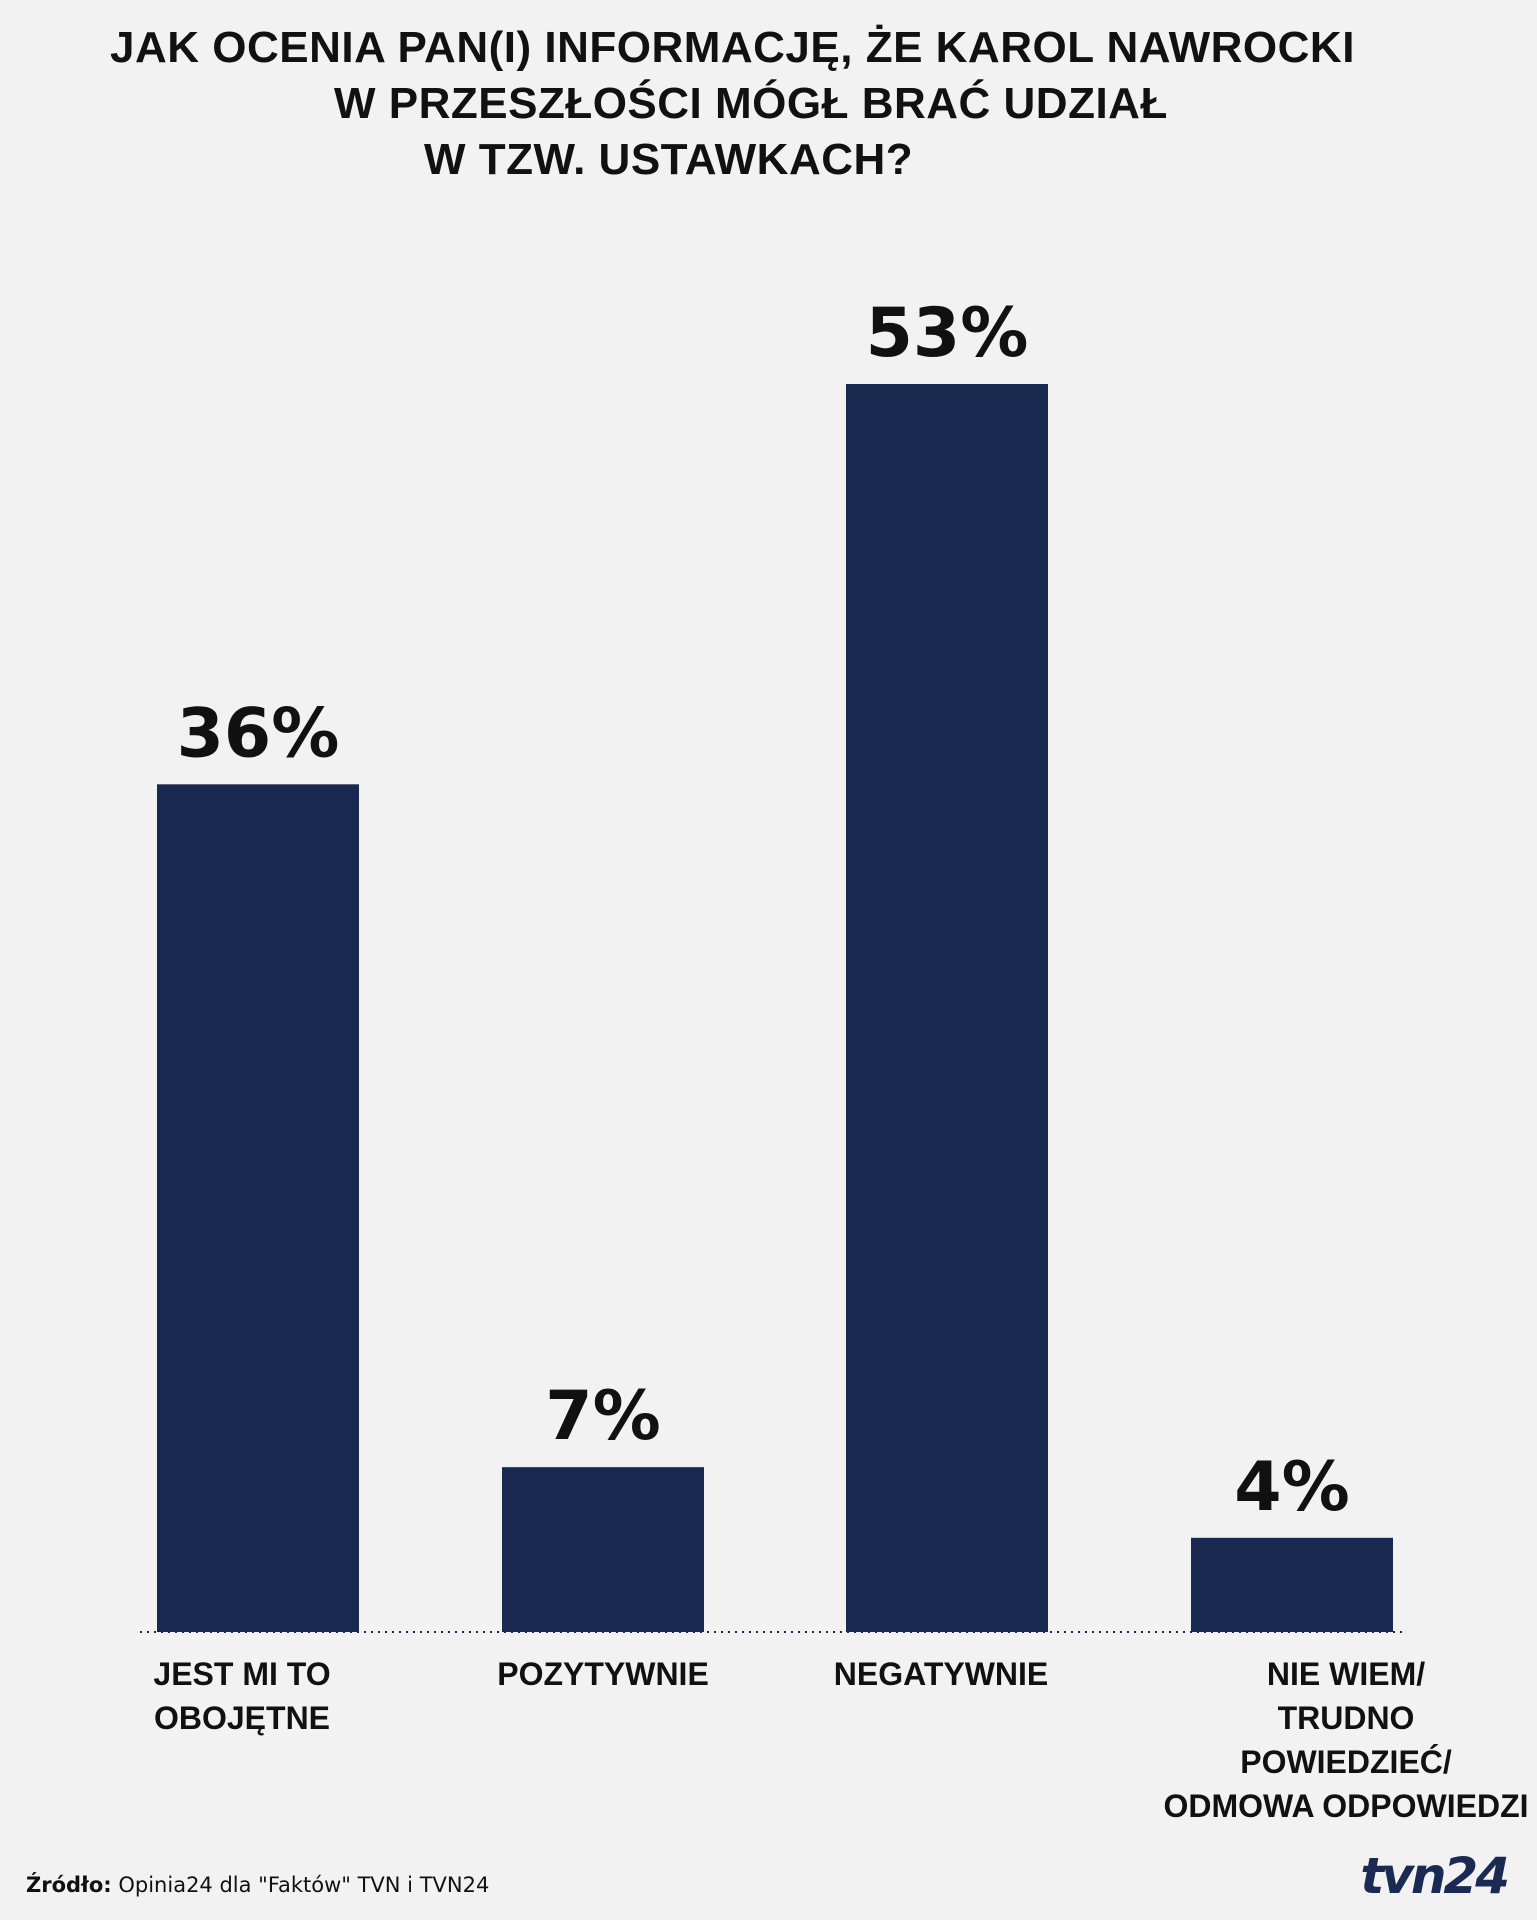 The image size is (1537, 1920). I want to click on bar-value-label: 4%, so click(1291, 1487).